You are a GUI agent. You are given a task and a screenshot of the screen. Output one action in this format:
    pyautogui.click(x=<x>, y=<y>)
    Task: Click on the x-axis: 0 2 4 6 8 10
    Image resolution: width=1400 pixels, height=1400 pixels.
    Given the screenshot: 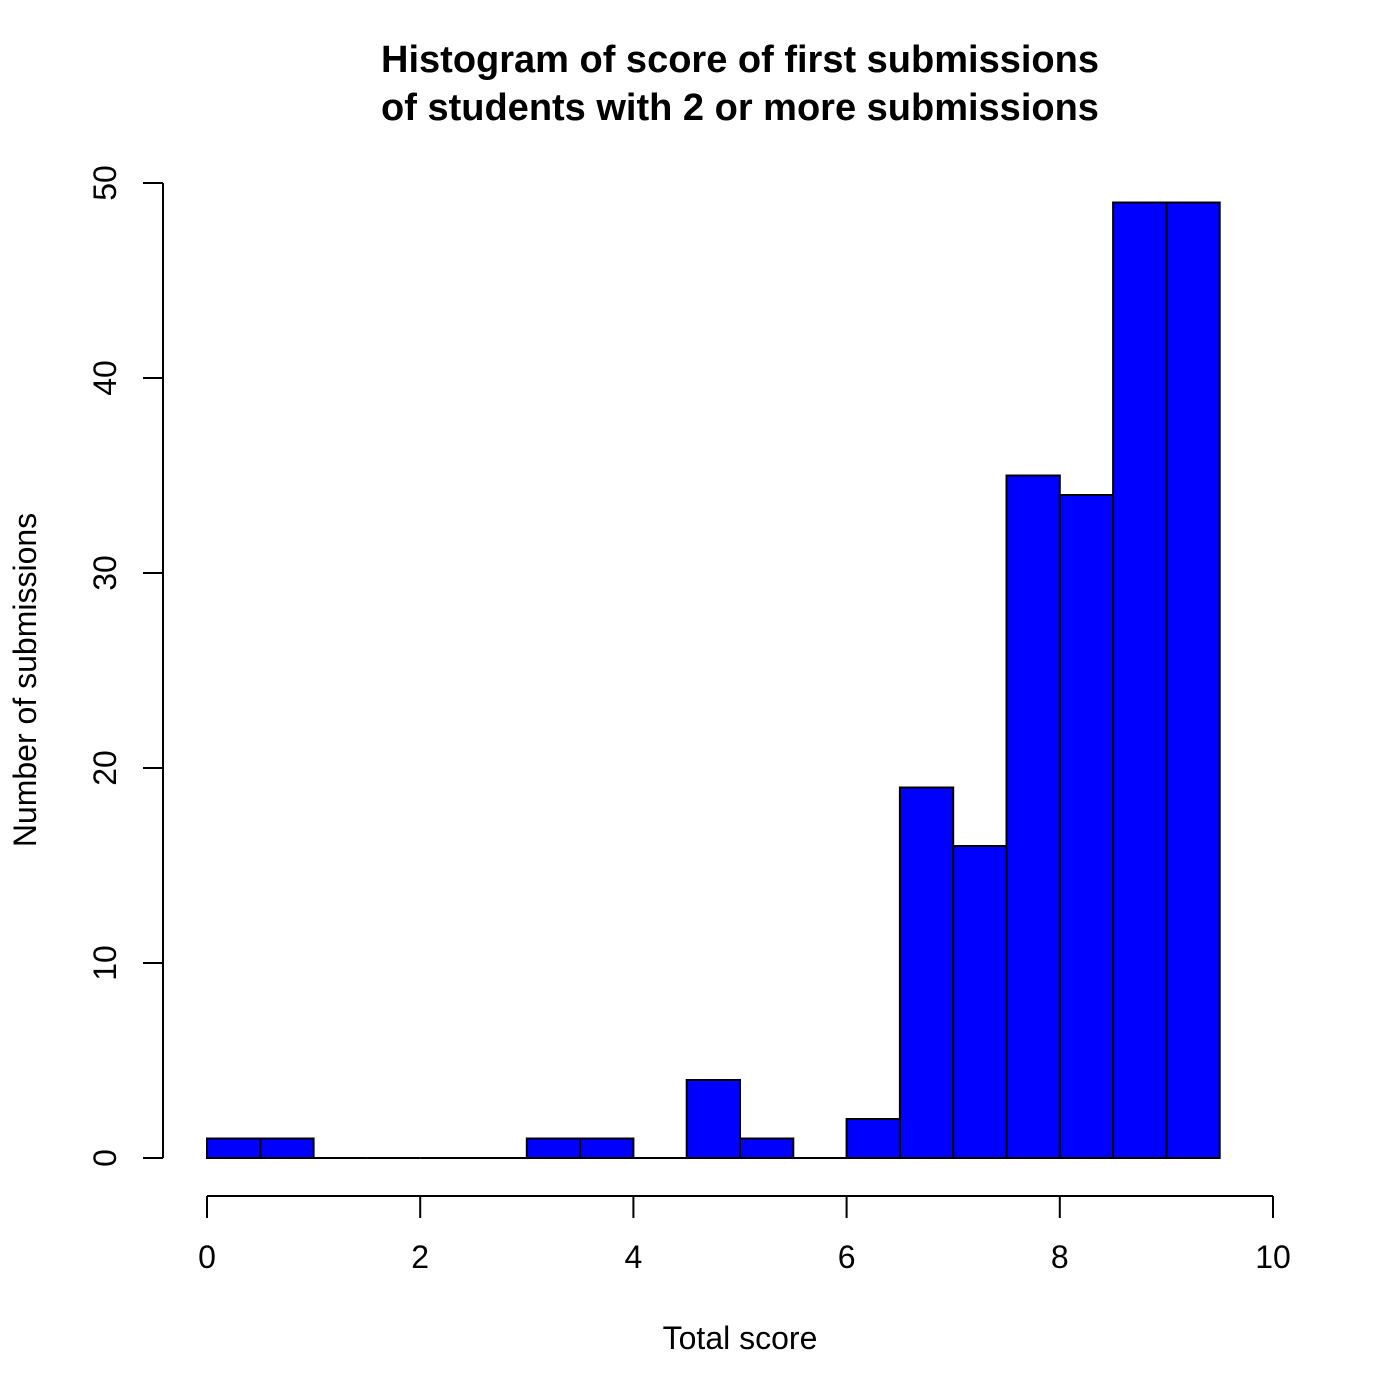 What is the action you would take?
    pyautogui.click(x=744, y=1235)
    